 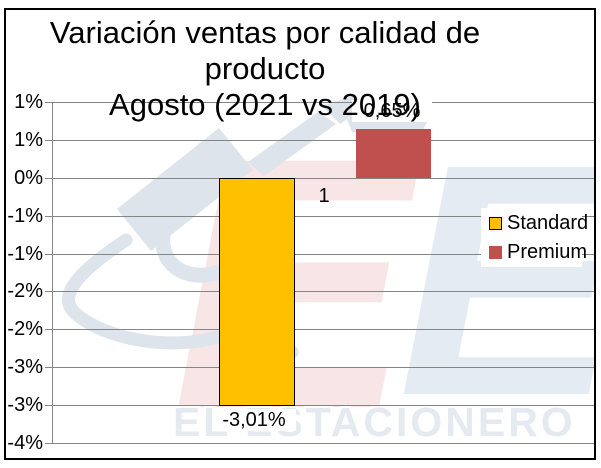 I want to click on legend-swatch-standard, so click(x=495, y=223).